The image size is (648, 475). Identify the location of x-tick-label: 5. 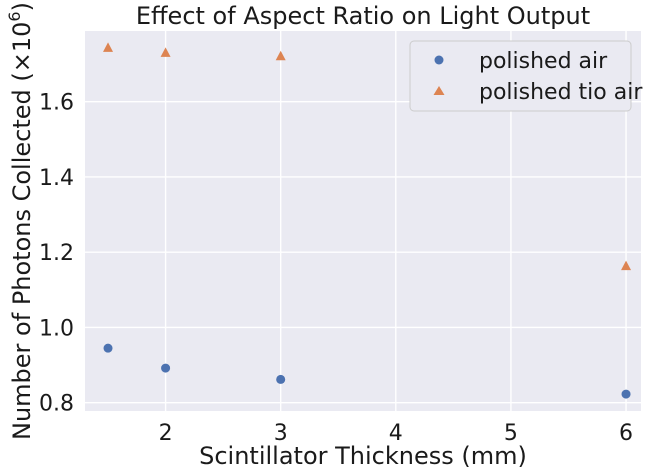
(511, 433).